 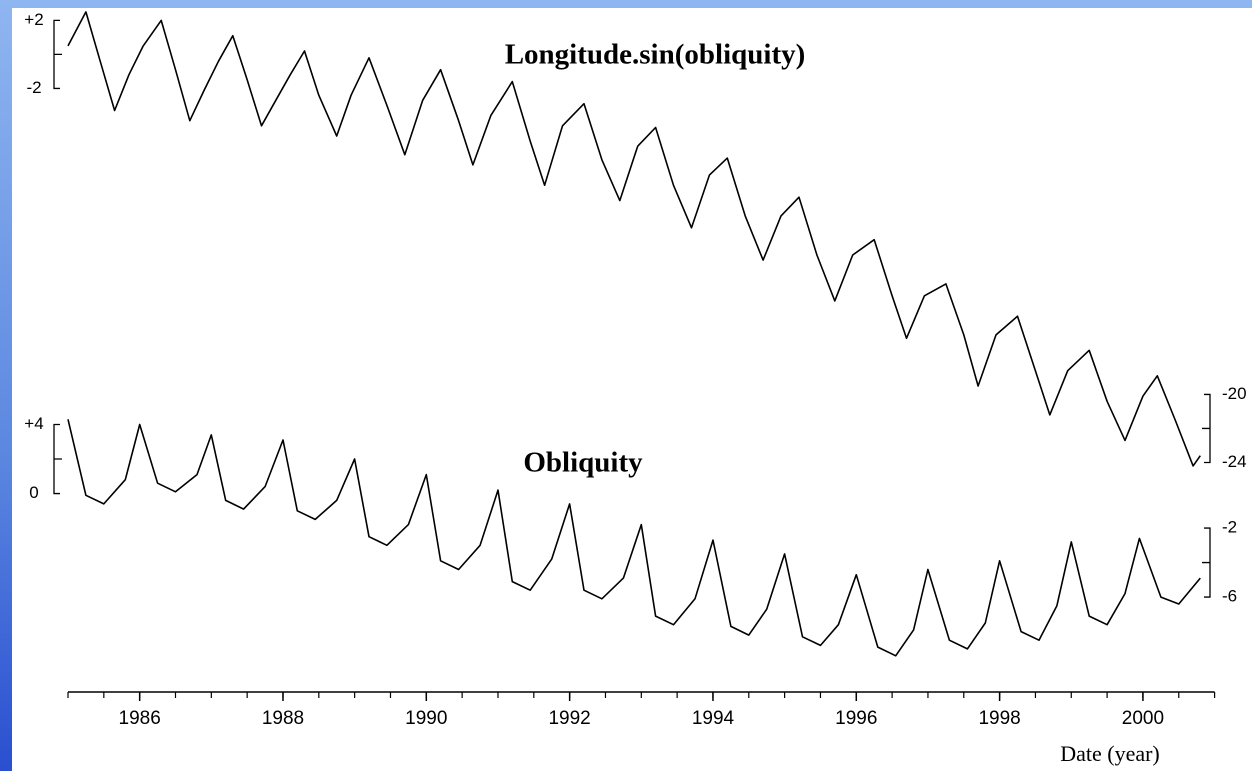 What do you see at coordinates (1110, 753) in the screenshot?
I see `x-axis-label: Date (year)` at bounding box center [1110, 753].